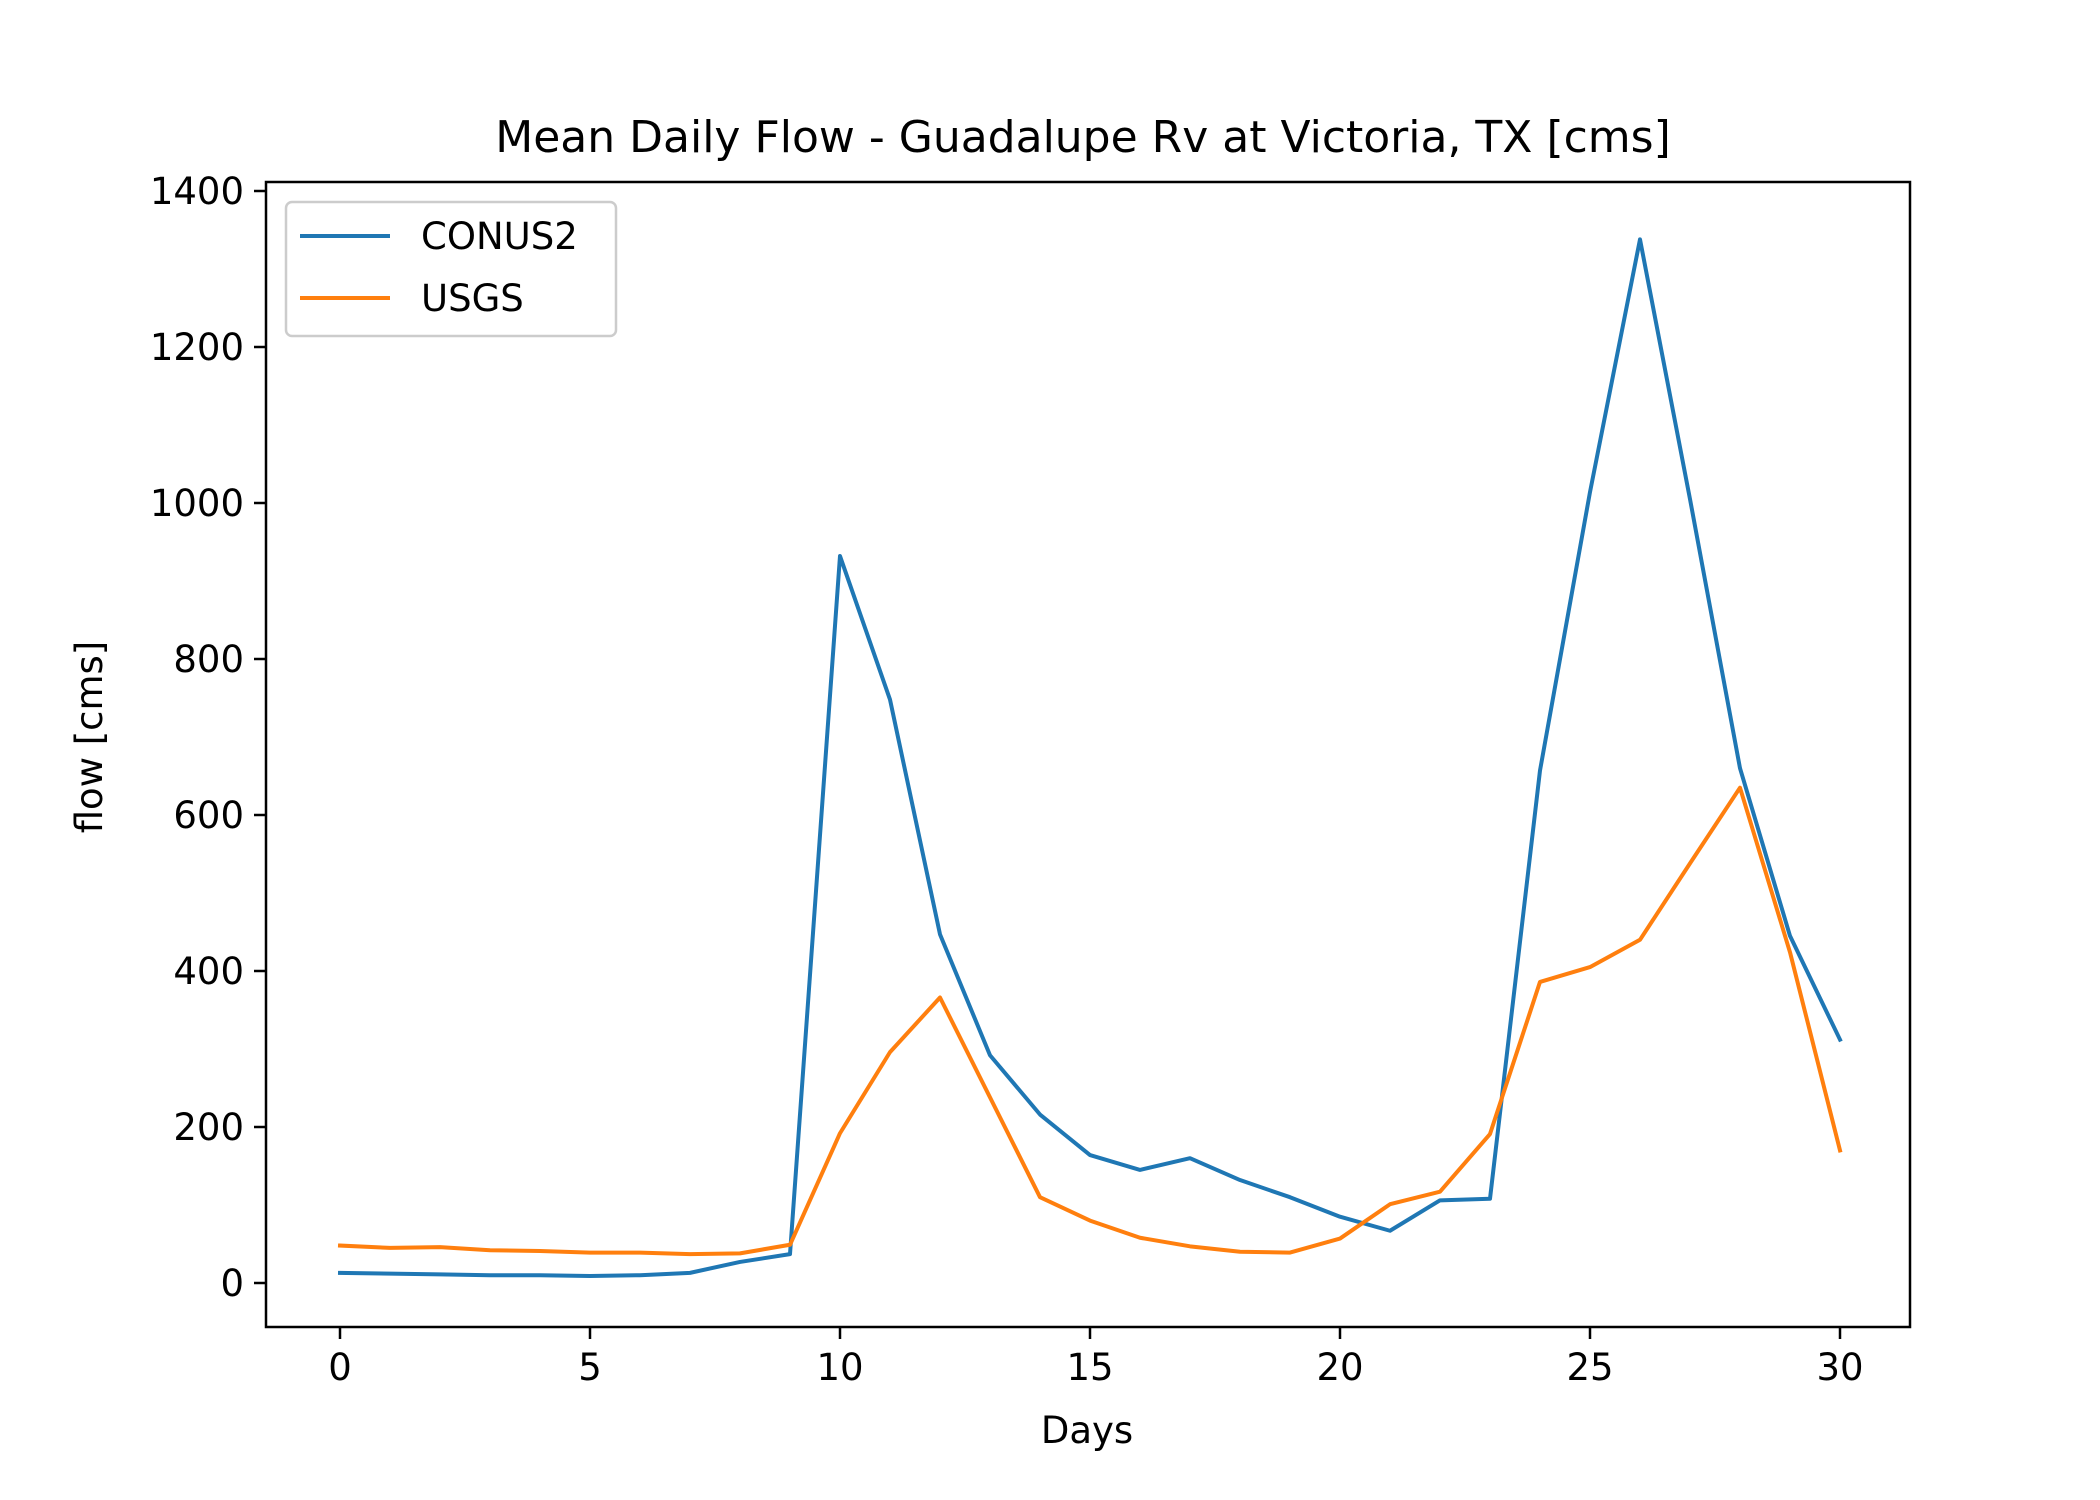  What do you see at coordinates (499, 236) in the screenshot?
I see `legend-label-conus2: CONUS2` at bounding box center [499, 236].